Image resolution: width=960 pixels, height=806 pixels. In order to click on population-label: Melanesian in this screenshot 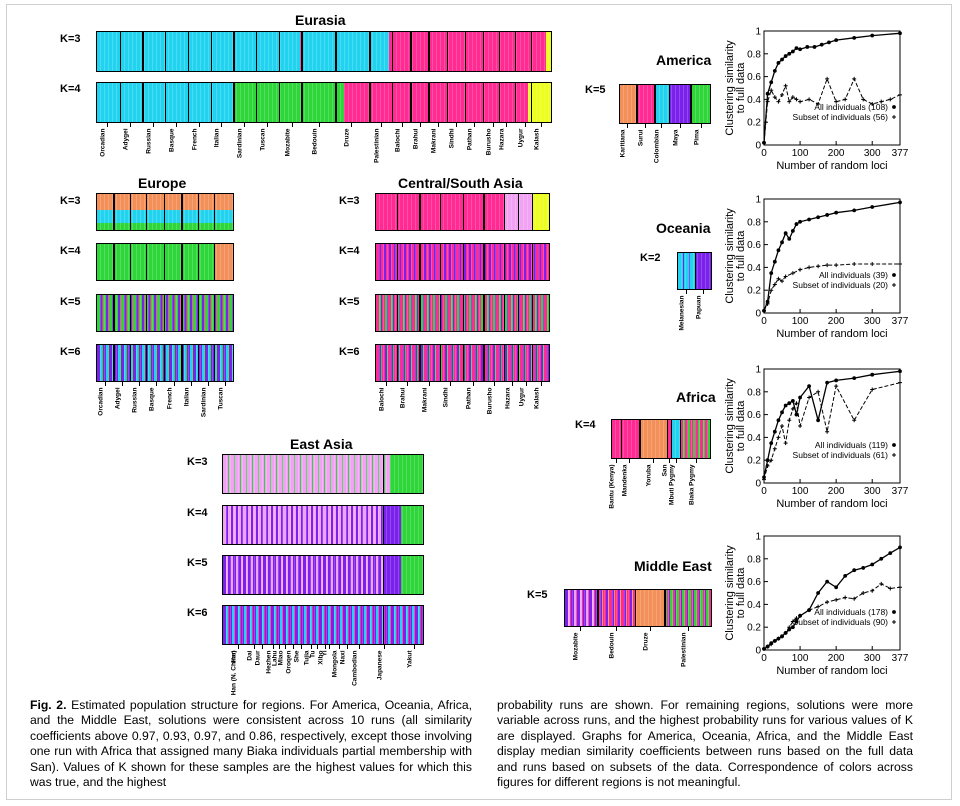, I will do `click(682, 313)`.